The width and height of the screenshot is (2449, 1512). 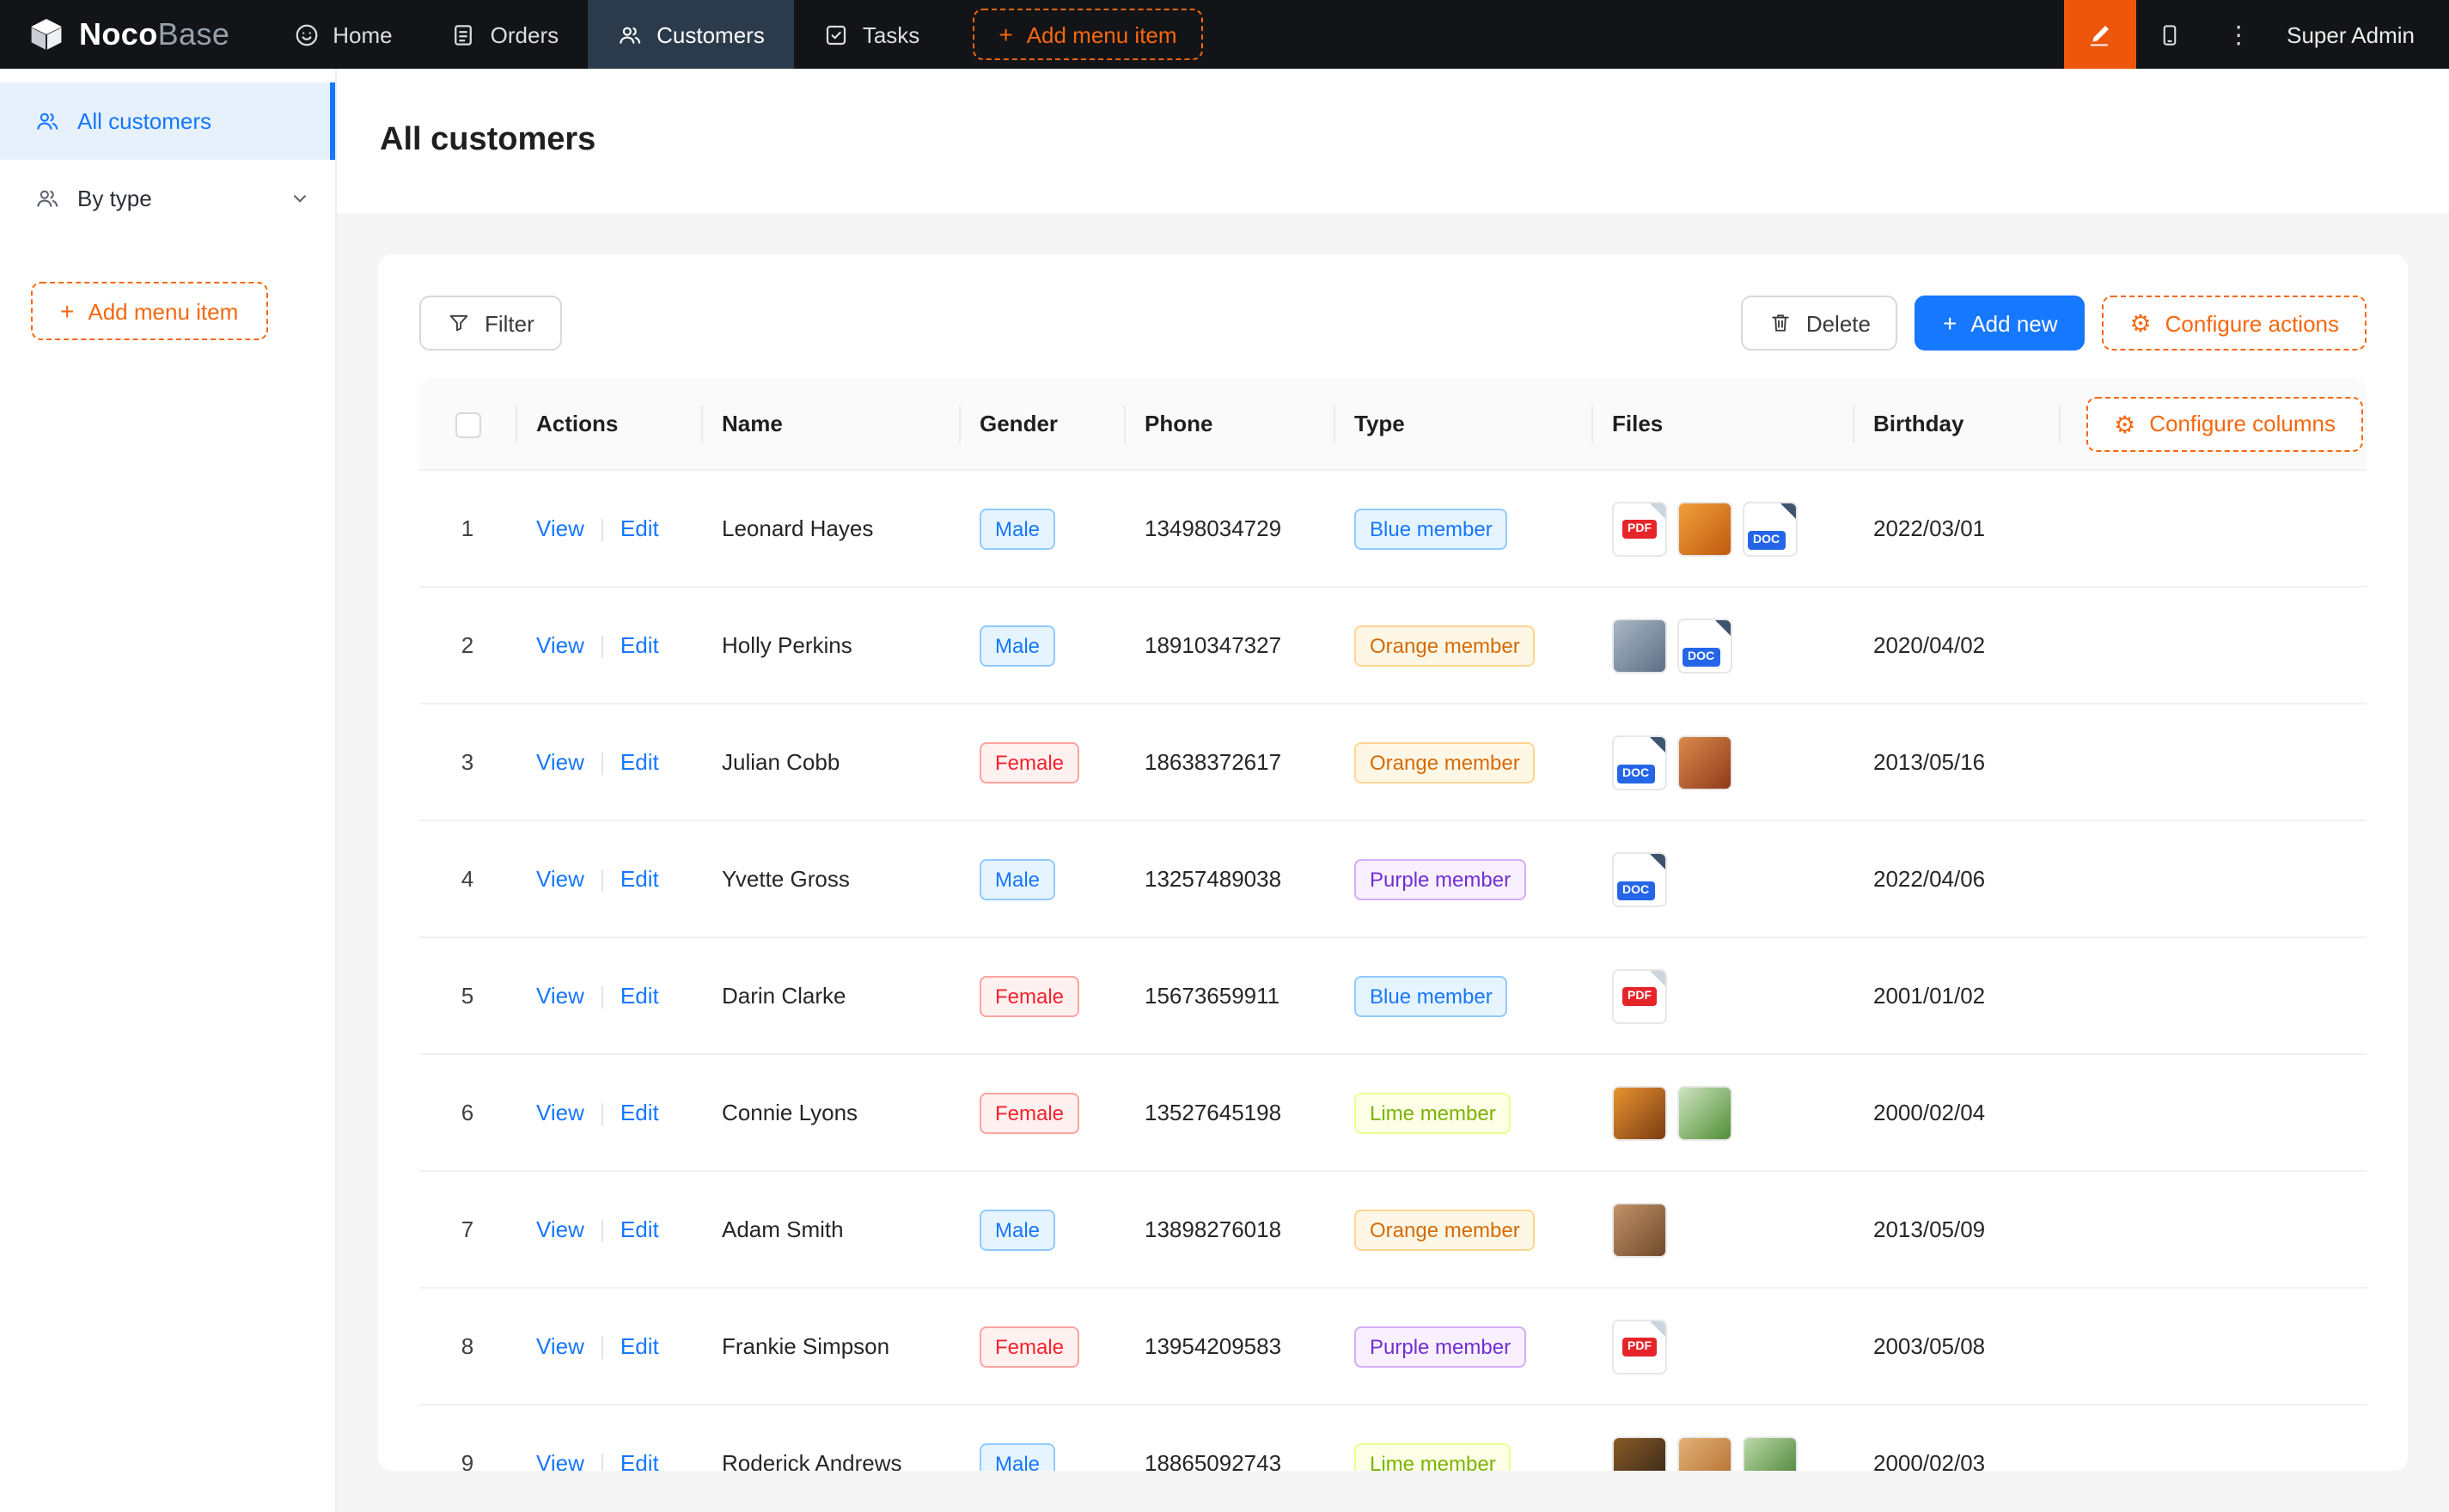 What do you see at coordinates (2238, 34) in the screenshot?
I see `more-options-button: ⋮` at bounding box center [2238, 34].